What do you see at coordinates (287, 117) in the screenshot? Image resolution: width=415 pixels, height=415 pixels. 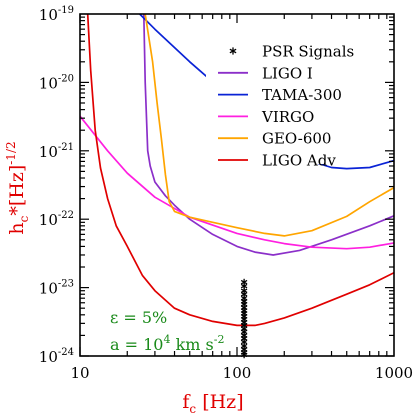 I see `legend-label-virgo: VIRGO` at bounding box center [287, 117].